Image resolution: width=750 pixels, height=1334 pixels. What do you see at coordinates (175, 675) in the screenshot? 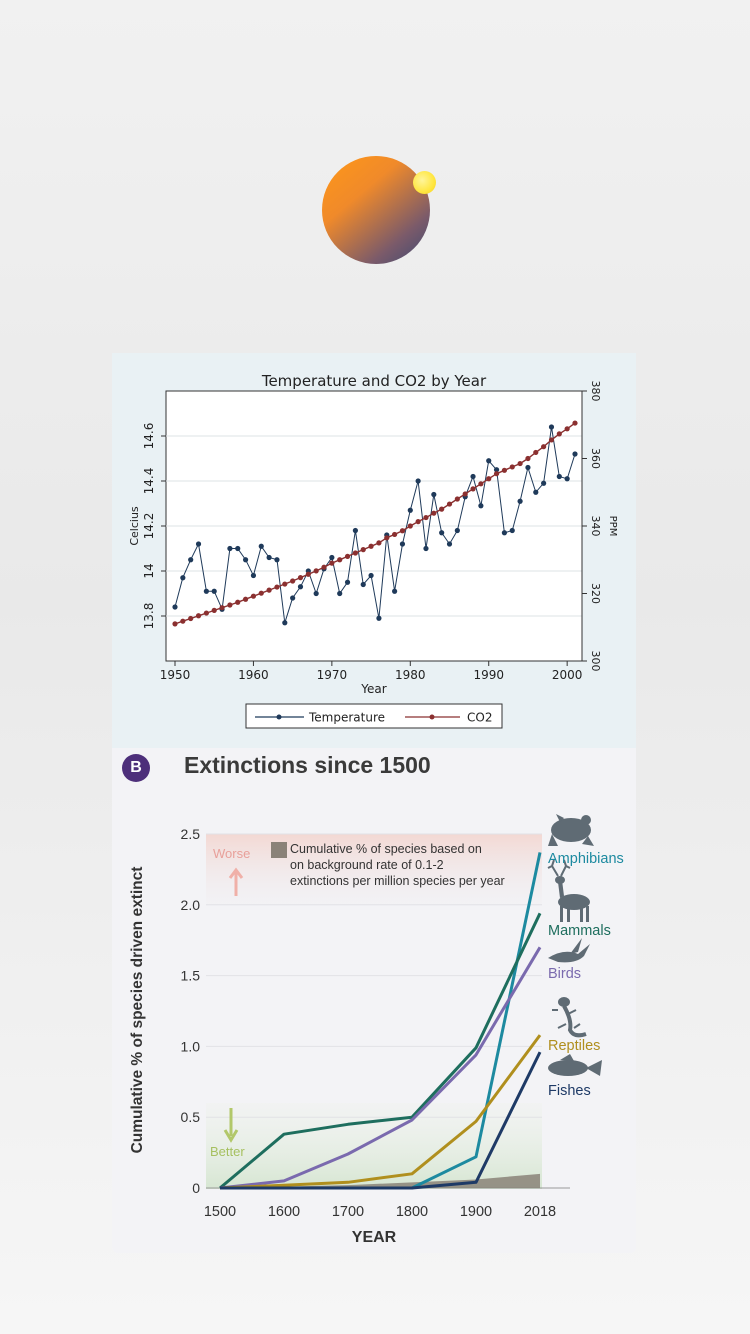
I see `x-tick-label: 1950` at bounding box center [175, 675].